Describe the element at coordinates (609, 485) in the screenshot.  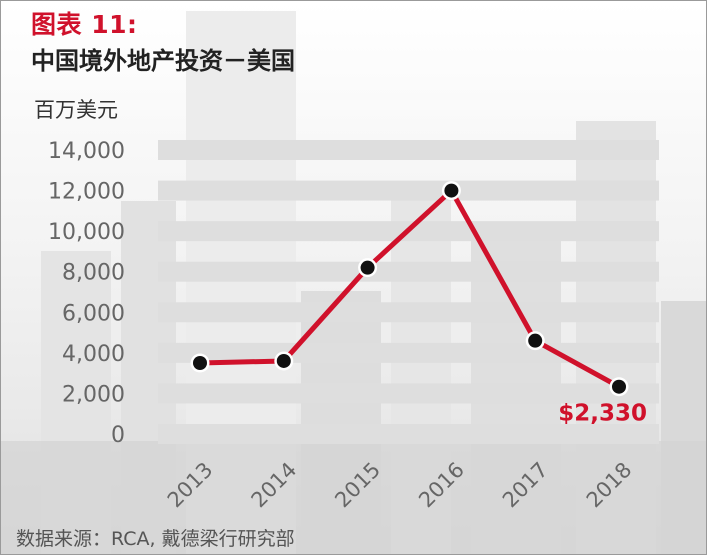
I see `x-tick-label: 2018` at that location.